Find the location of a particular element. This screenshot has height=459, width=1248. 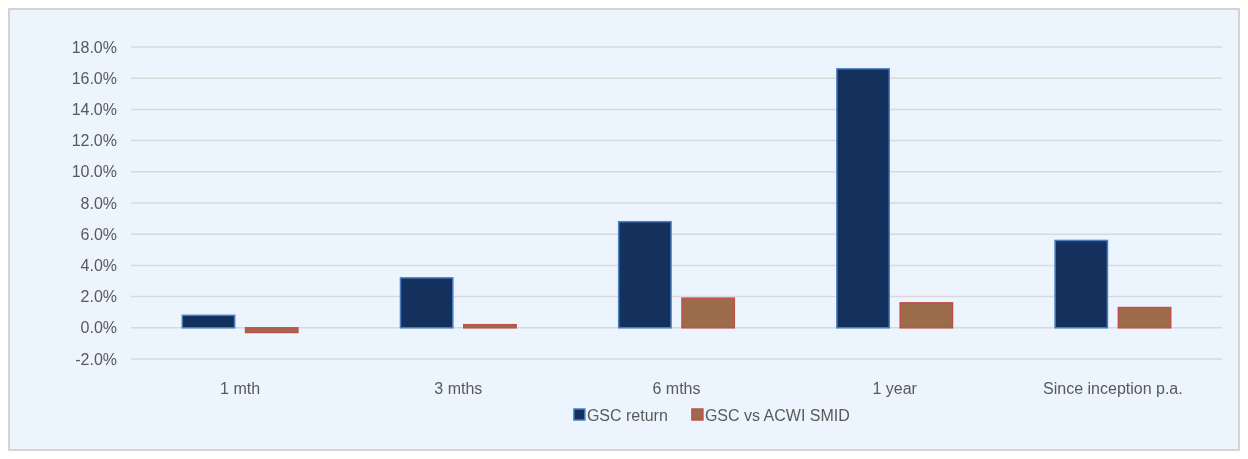

legend-label: GSC vs ACWI SMID is located at coordinates (777, 415).